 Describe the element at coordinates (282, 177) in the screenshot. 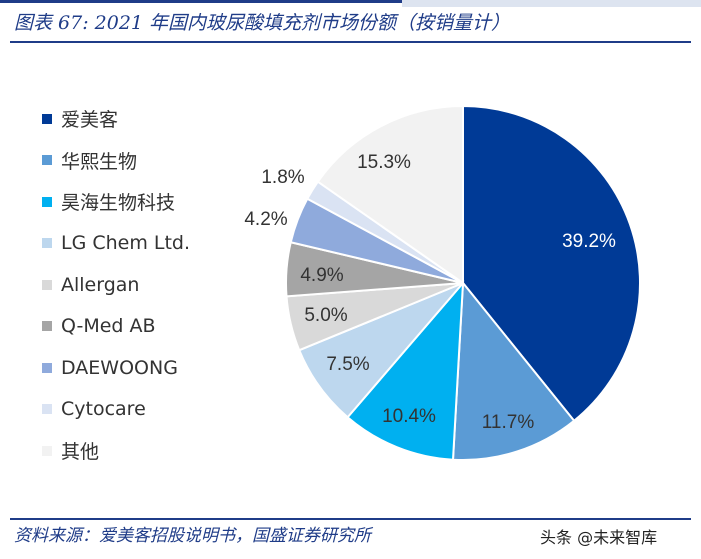

I see `data-label: 1.8%` at that location.